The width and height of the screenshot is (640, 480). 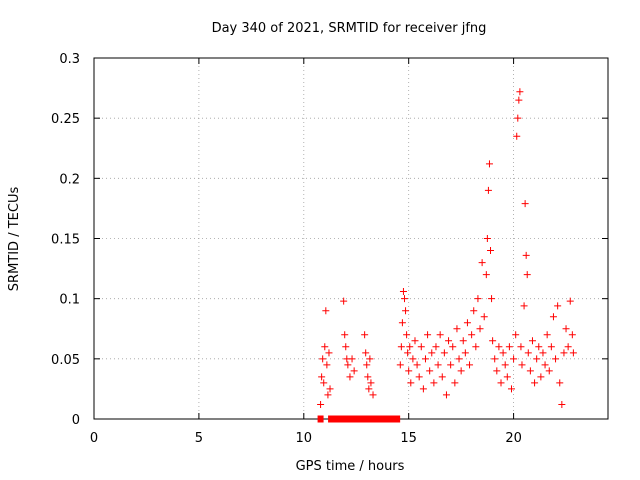 What do you see at coordinates (513, 438) in the screenshot?
I see `x-tick-label: 20` at bounding box center [513, 438].